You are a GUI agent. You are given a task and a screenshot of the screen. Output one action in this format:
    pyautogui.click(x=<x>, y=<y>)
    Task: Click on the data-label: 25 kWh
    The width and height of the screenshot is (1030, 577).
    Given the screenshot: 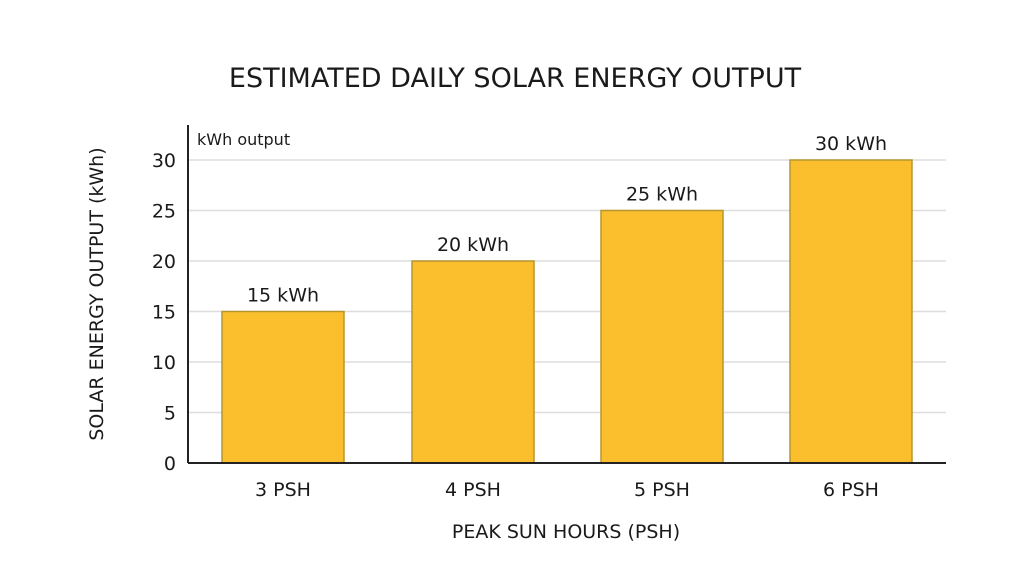 What is the action you would take?
    pyautogui.click(x=662, y=195)
    